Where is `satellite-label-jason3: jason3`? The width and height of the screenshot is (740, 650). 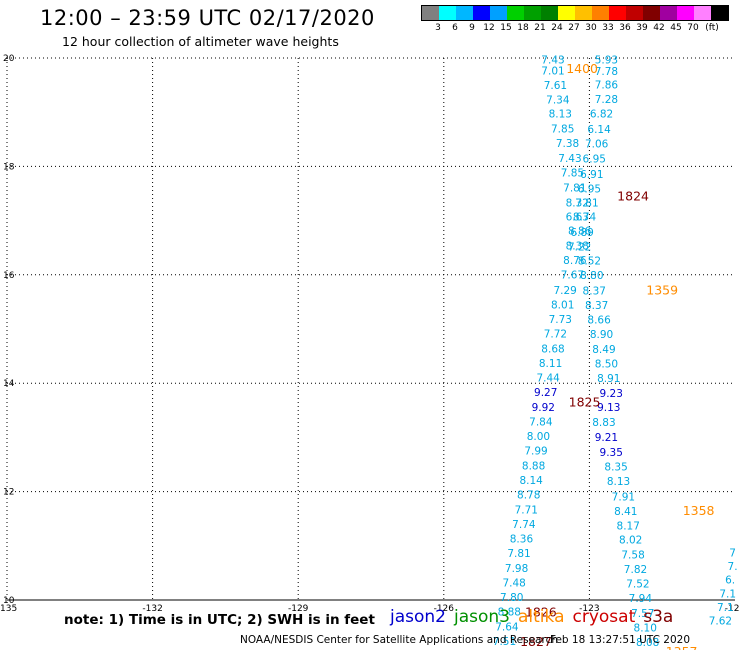 satellite-label-jason3: jason3 is located at coordinates (482, 617).